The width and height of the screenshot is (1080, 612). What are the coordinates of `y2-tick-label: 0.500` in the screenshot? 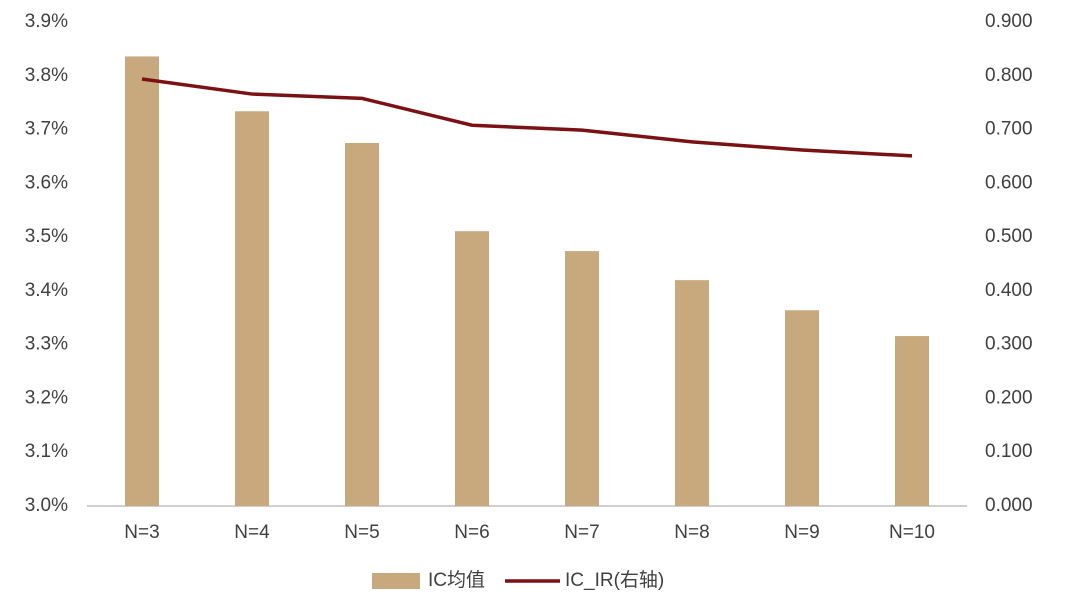 It's located at (1009, 236).